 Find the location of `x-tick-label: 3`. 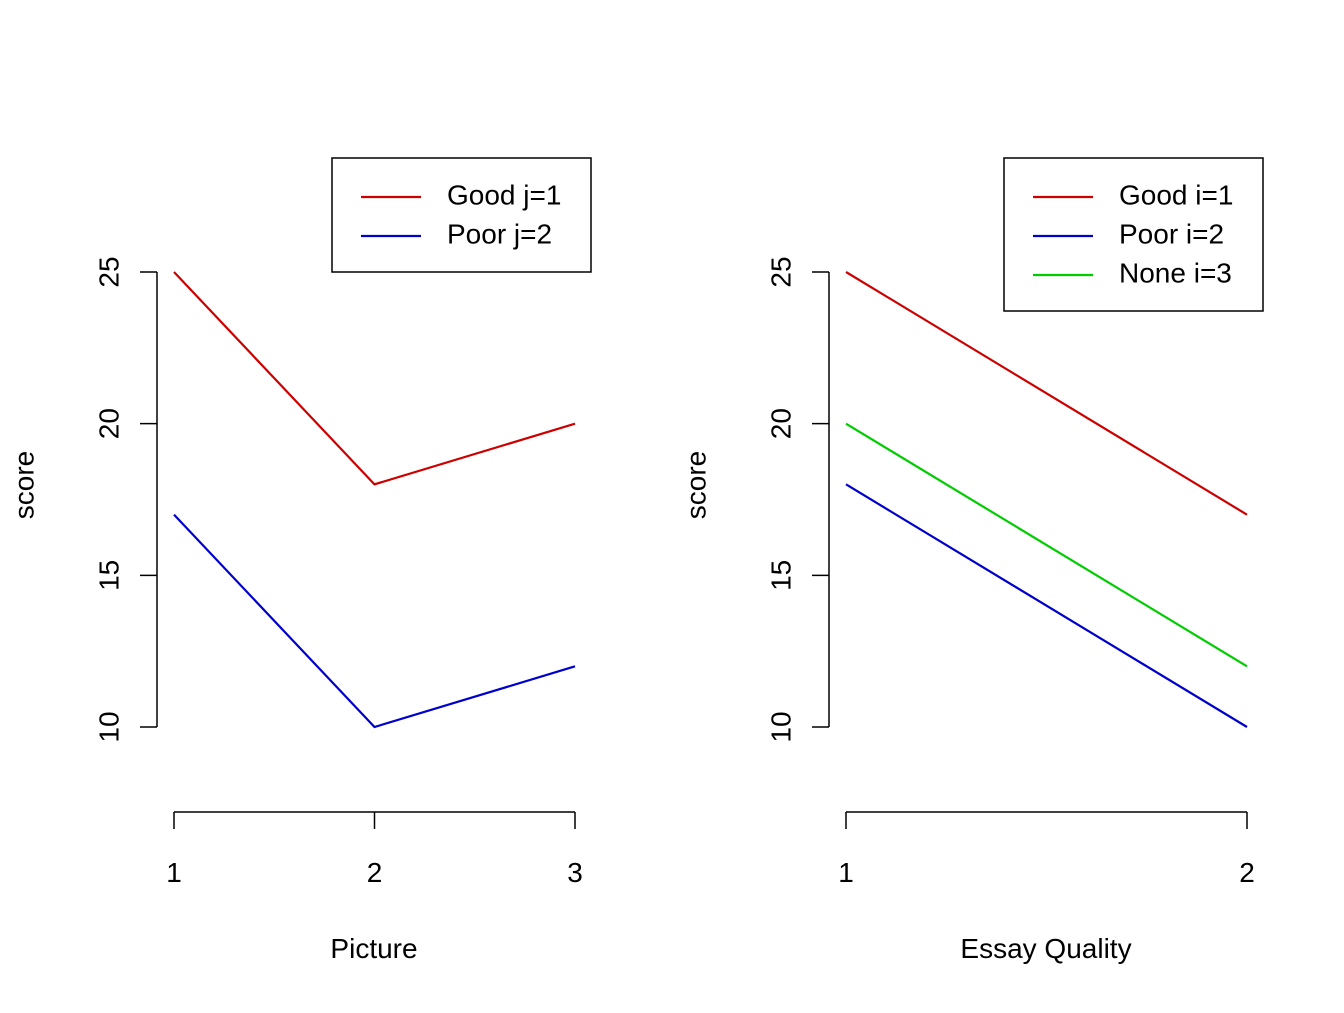

x-tick-label: 3 is located at coordinates (575, 872).